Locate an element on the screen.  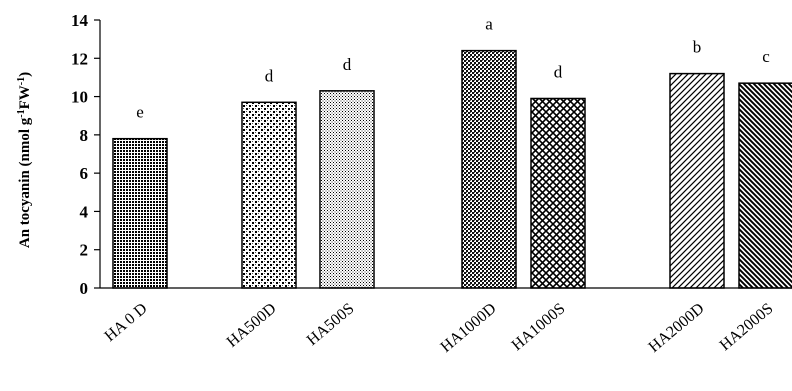
x-tick-label: HA 0 D is located at coordinates (126, 322).